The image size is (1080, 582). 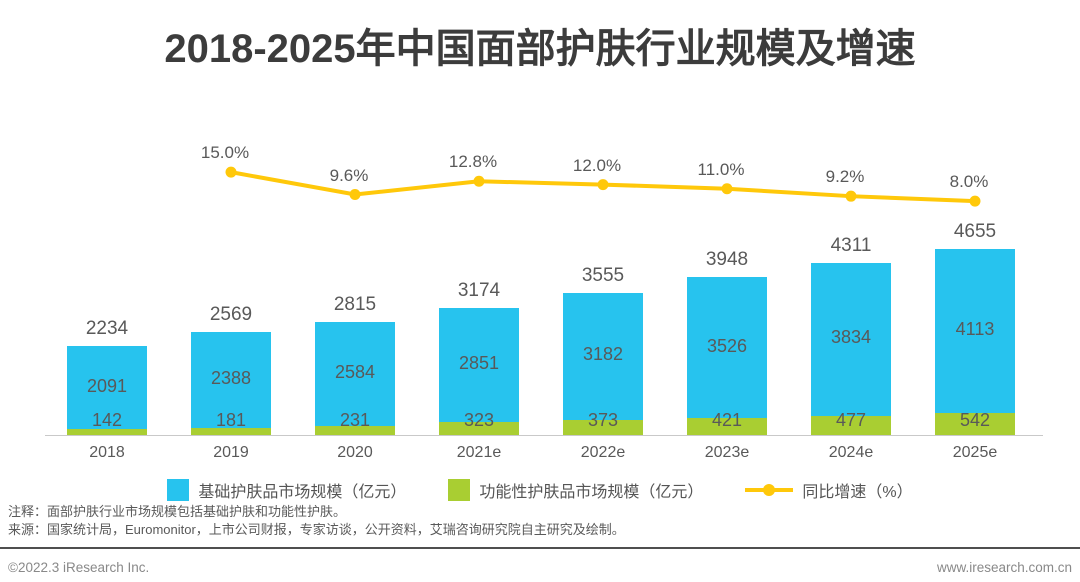 I want to click on growth-rate-label: 12.8%, so click(x=473, y=162).